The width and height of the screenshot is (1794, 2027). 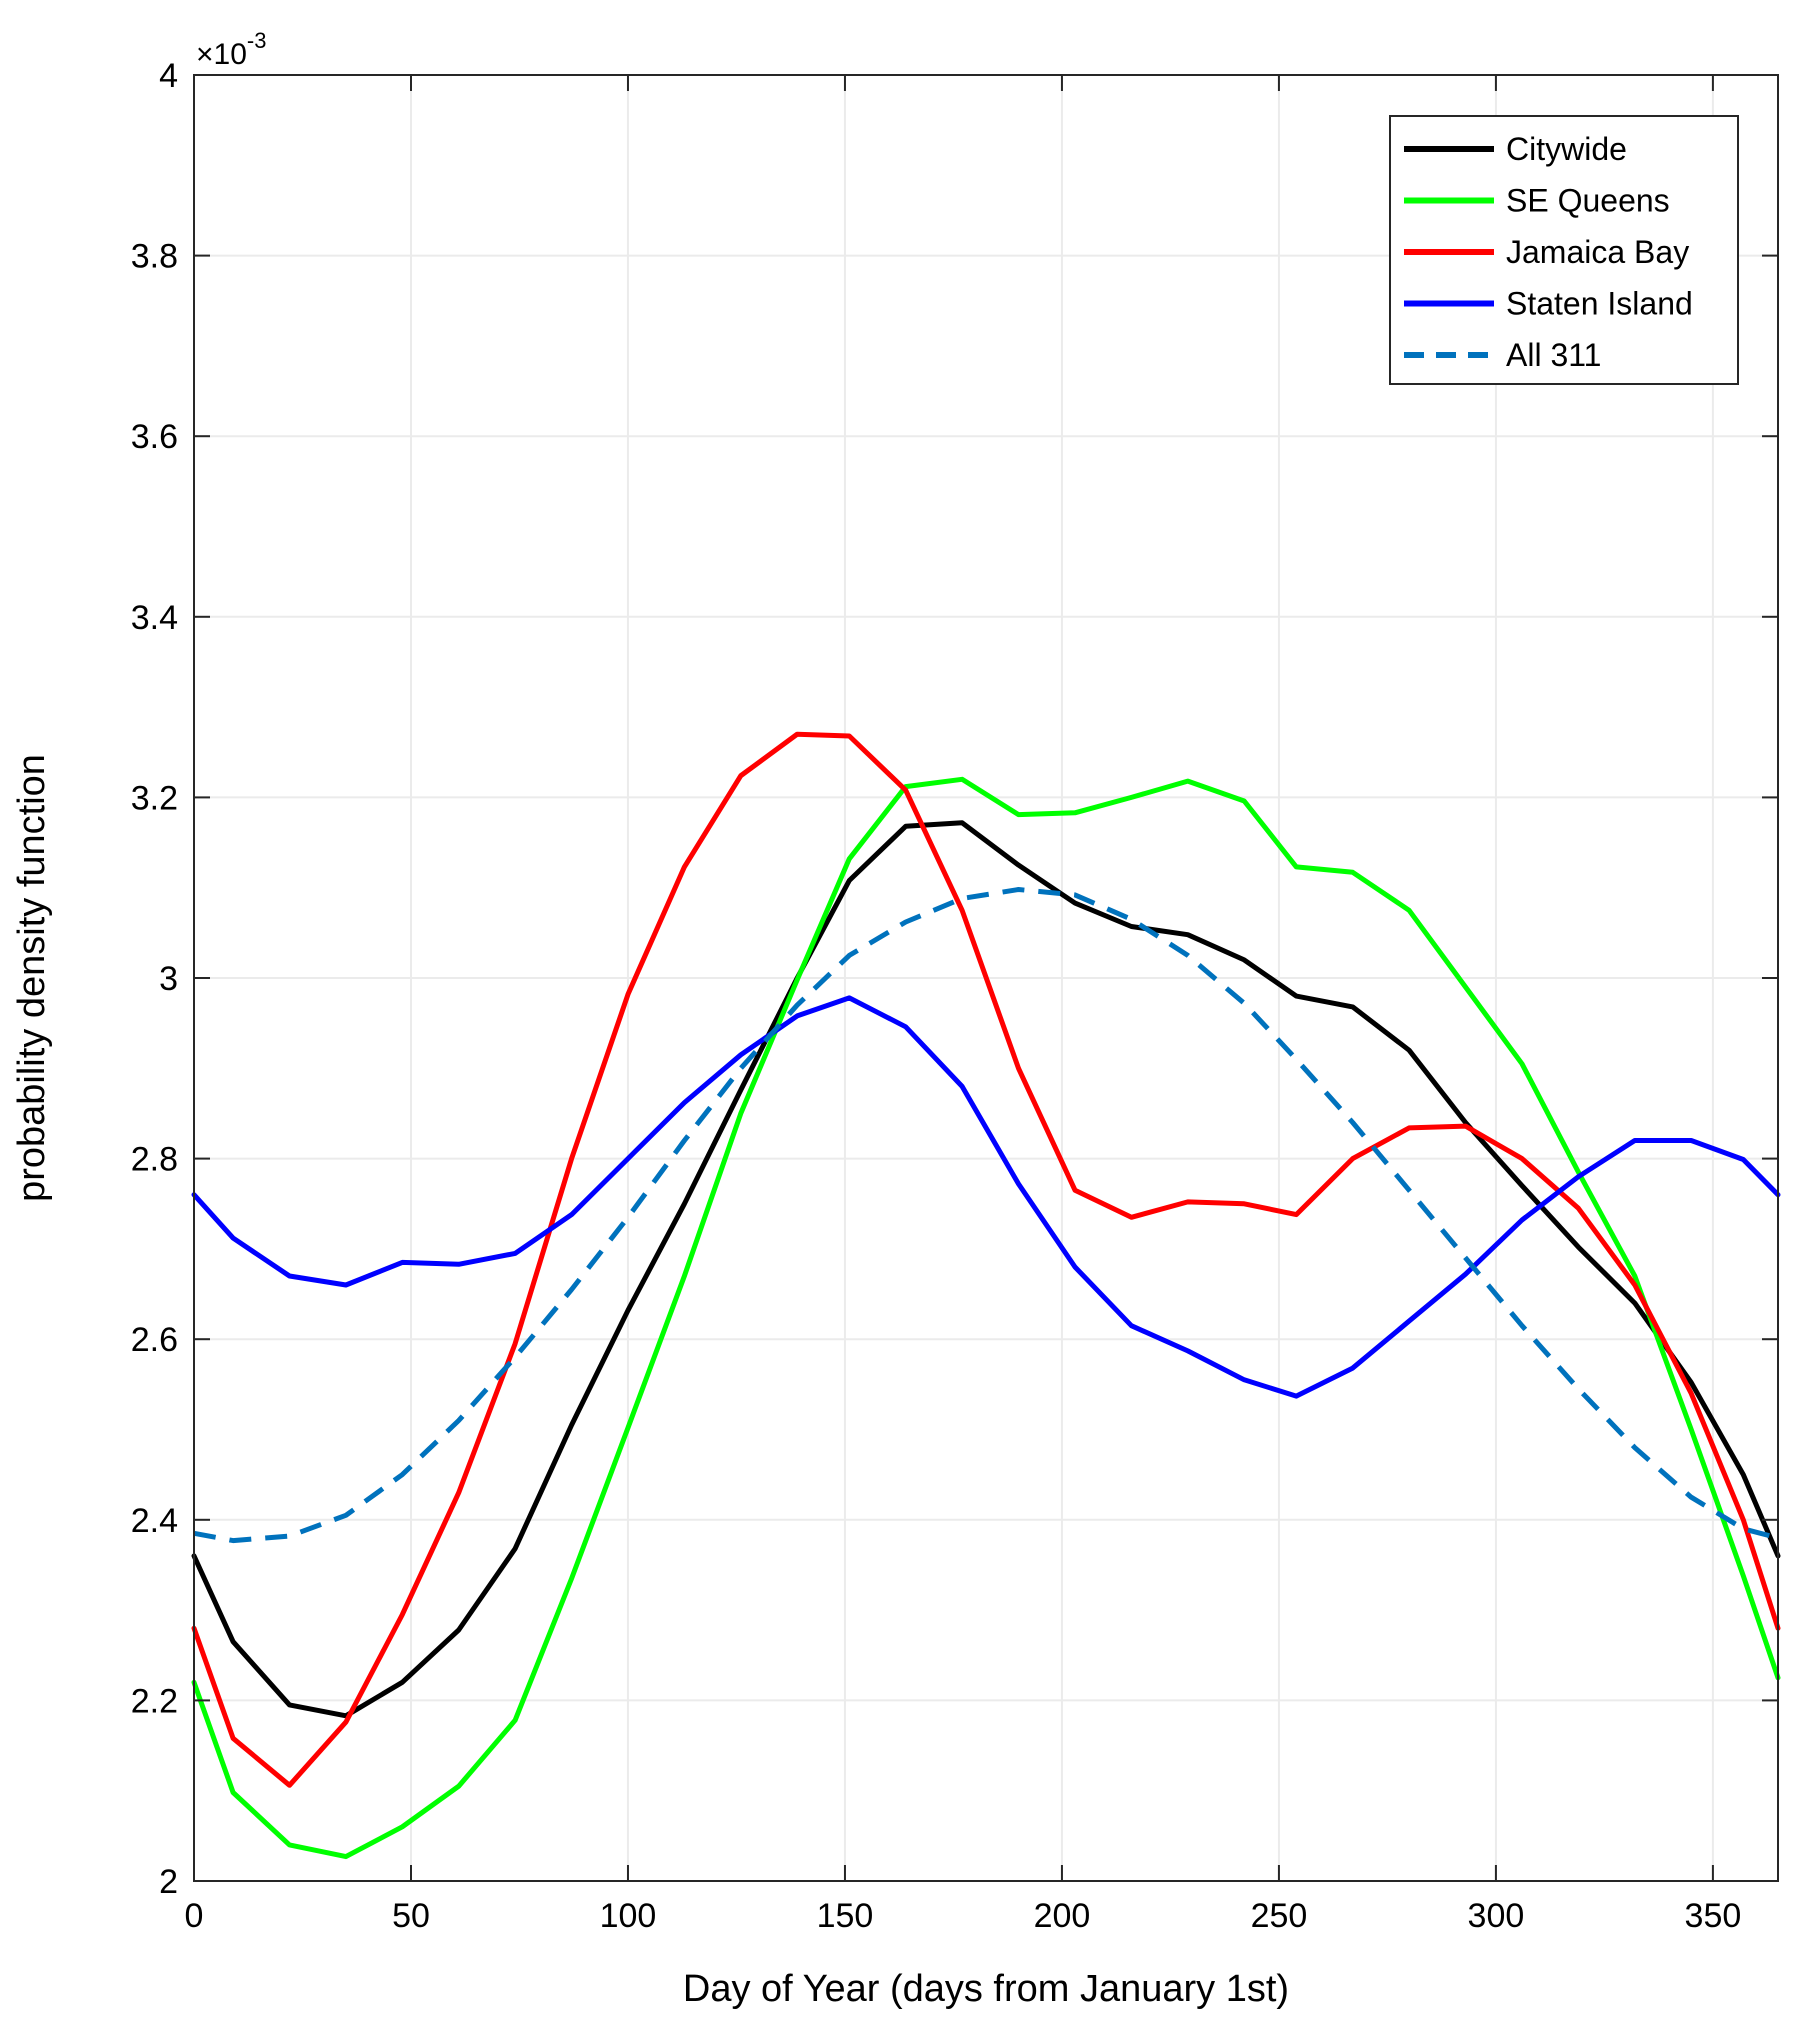 I want to click on x-tick-label: 150, so click(x=845, y=1916).